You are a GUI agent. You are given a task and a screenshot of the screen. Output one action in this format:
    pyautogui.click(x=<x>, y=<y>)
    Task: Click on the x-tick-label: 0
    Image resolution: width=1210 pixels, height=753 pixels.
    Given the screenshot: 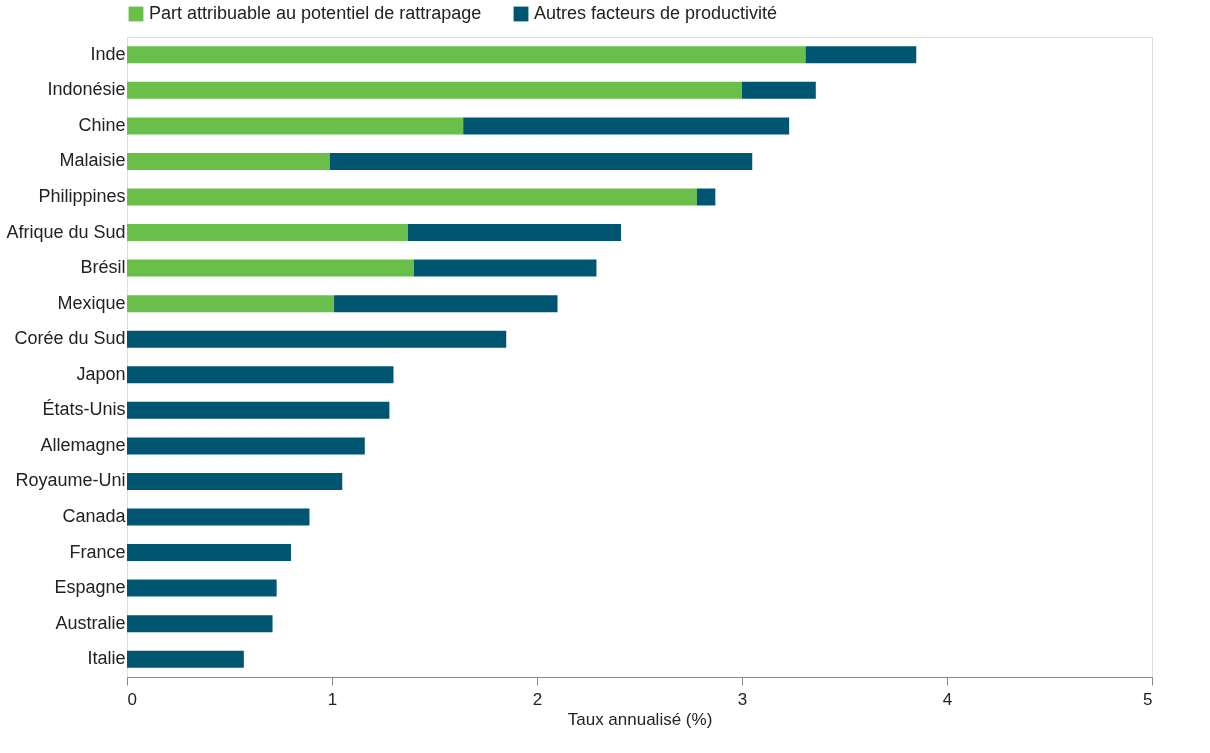 What is the action you would take?
    pyautogui.click(x=132, y=699)
    